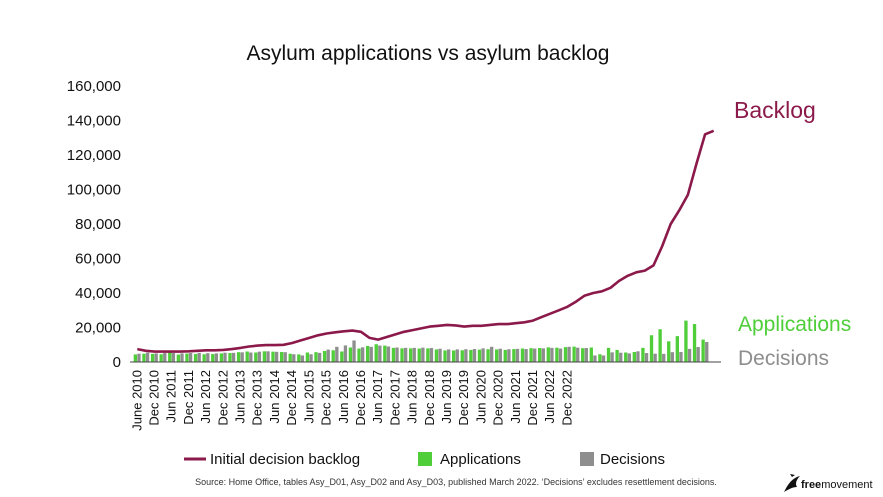 This screenshot has height=497, width=883. Describe the element at coordinates (257, 398) in the screenshot. I see `x-tick-label: Dec 2013` at that location.